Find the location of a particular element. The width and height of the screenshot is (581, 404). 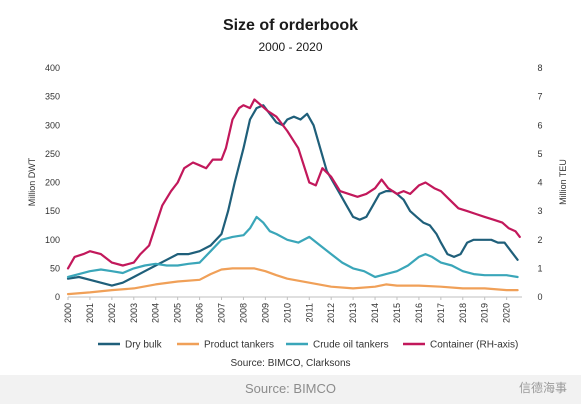

y-tick-label-left: 0 is located at coordinates (57, 297).